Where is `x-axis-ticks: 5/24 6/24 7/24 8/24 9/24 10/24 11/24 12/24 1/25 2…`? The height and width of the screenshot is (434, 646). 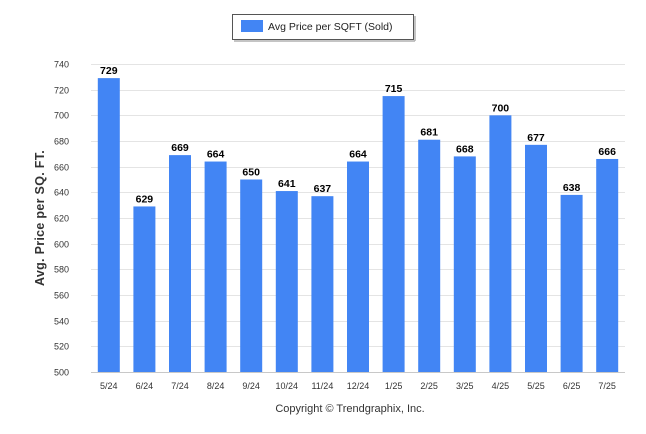
x-axis-ticks: 5/24 6/24 7/24 8/24 9/24 10/24 11/24 12/24 1/25 2… is located at coordinates (358, 386).